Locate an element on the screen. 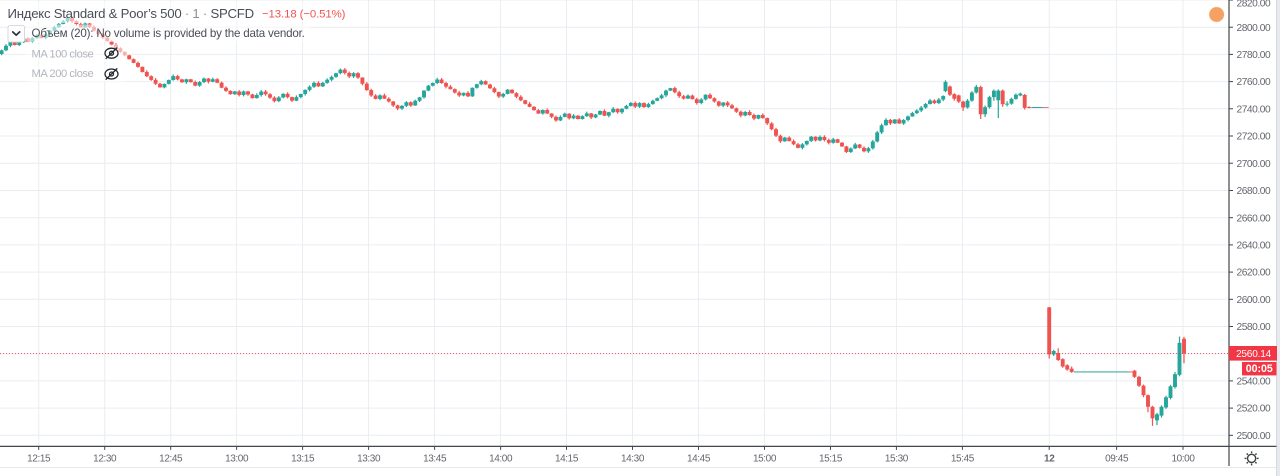  svg-text: 15:00 is located at coordinates (765, 459).